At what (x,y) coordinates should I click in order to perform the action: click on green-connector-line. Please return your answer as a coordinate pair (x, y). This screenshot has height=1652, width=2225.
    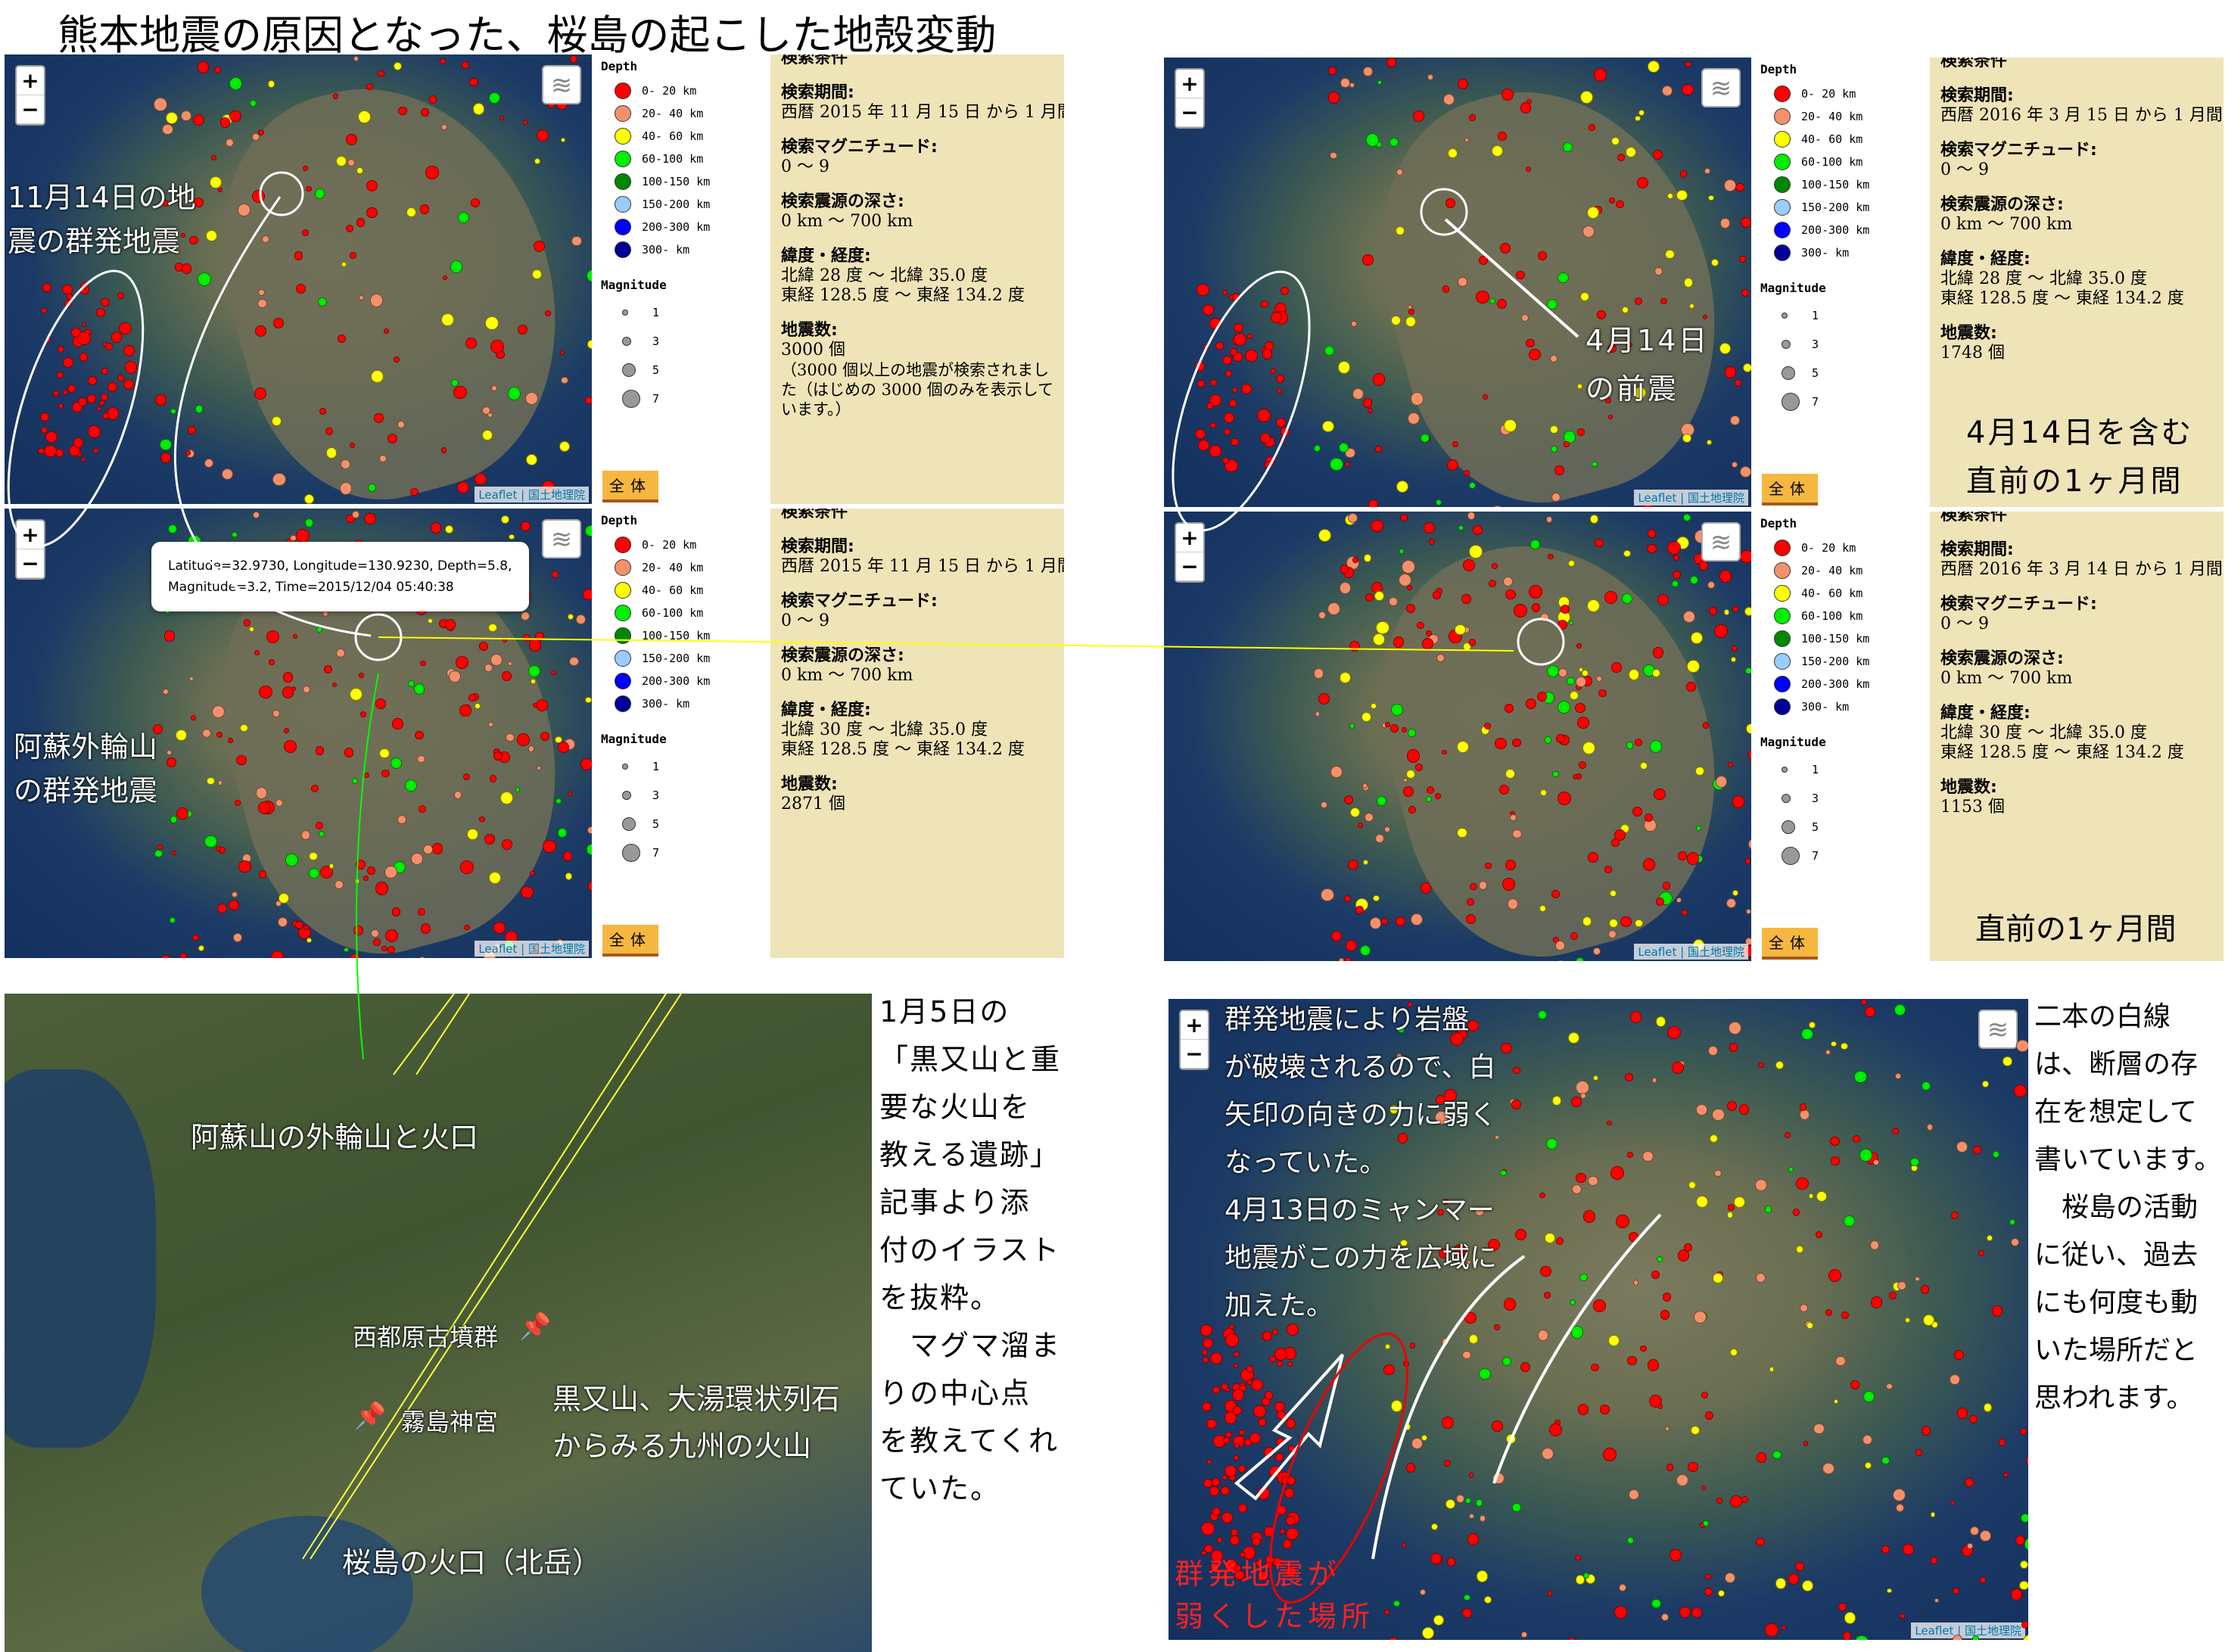
    Looking at the image, I should click on (367, 866).